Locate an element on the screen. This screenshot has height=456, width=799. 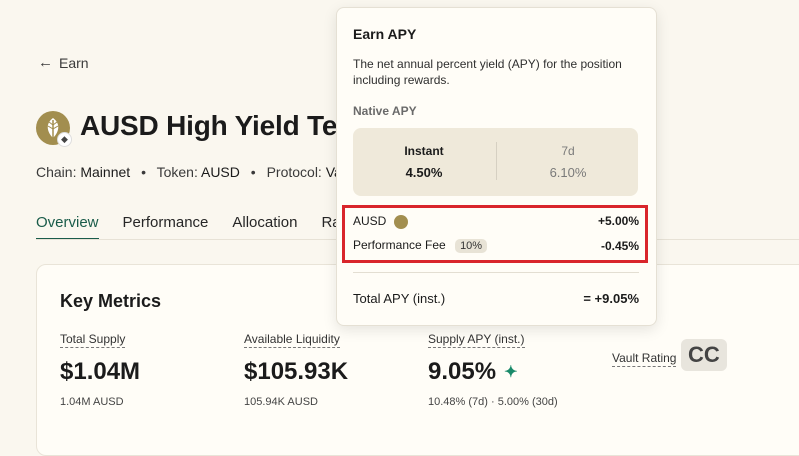
metric-sub: 1.04M AUSD is located at coordinates (92, 402).